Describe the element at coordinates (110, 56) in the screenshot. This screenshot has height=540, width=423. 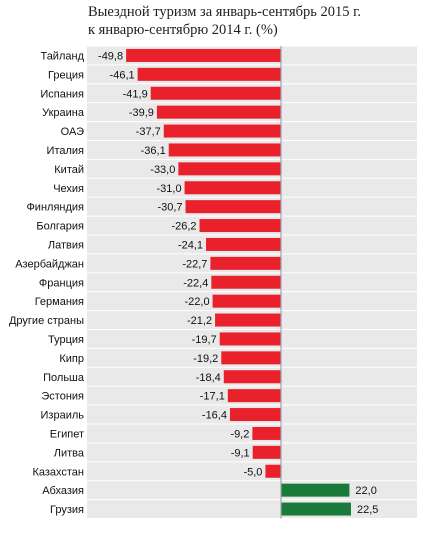
I see `value-label: -49,8` at that location.